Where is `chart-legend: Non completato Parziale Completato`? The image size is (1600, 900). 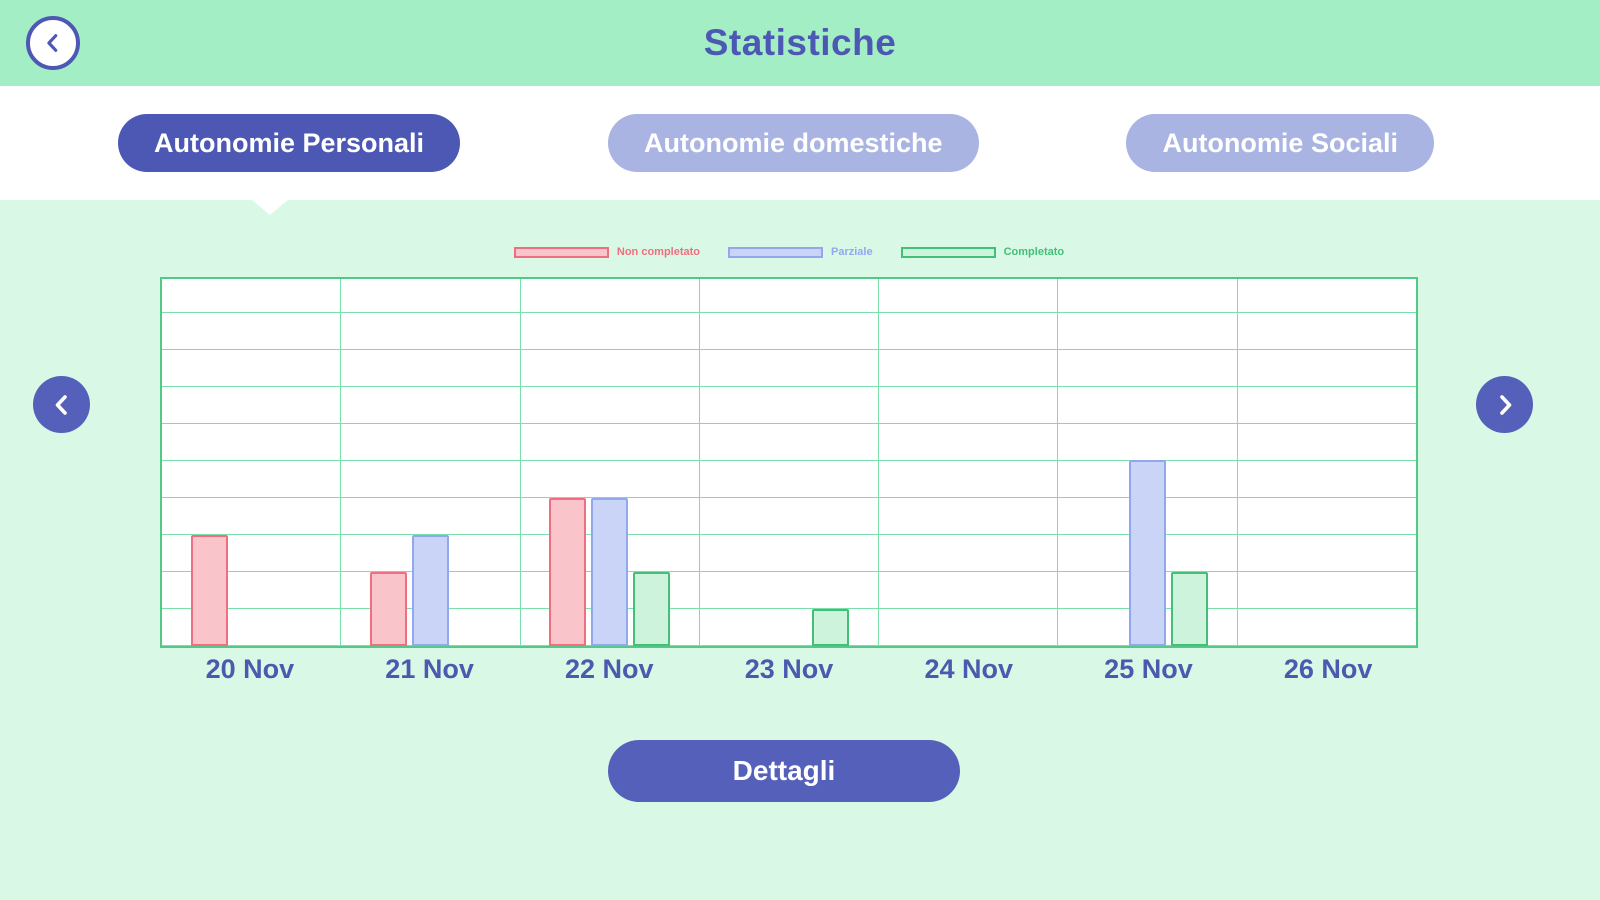
chart-legend: Non completato Parziale Completato is located at coordinates (789, 252).